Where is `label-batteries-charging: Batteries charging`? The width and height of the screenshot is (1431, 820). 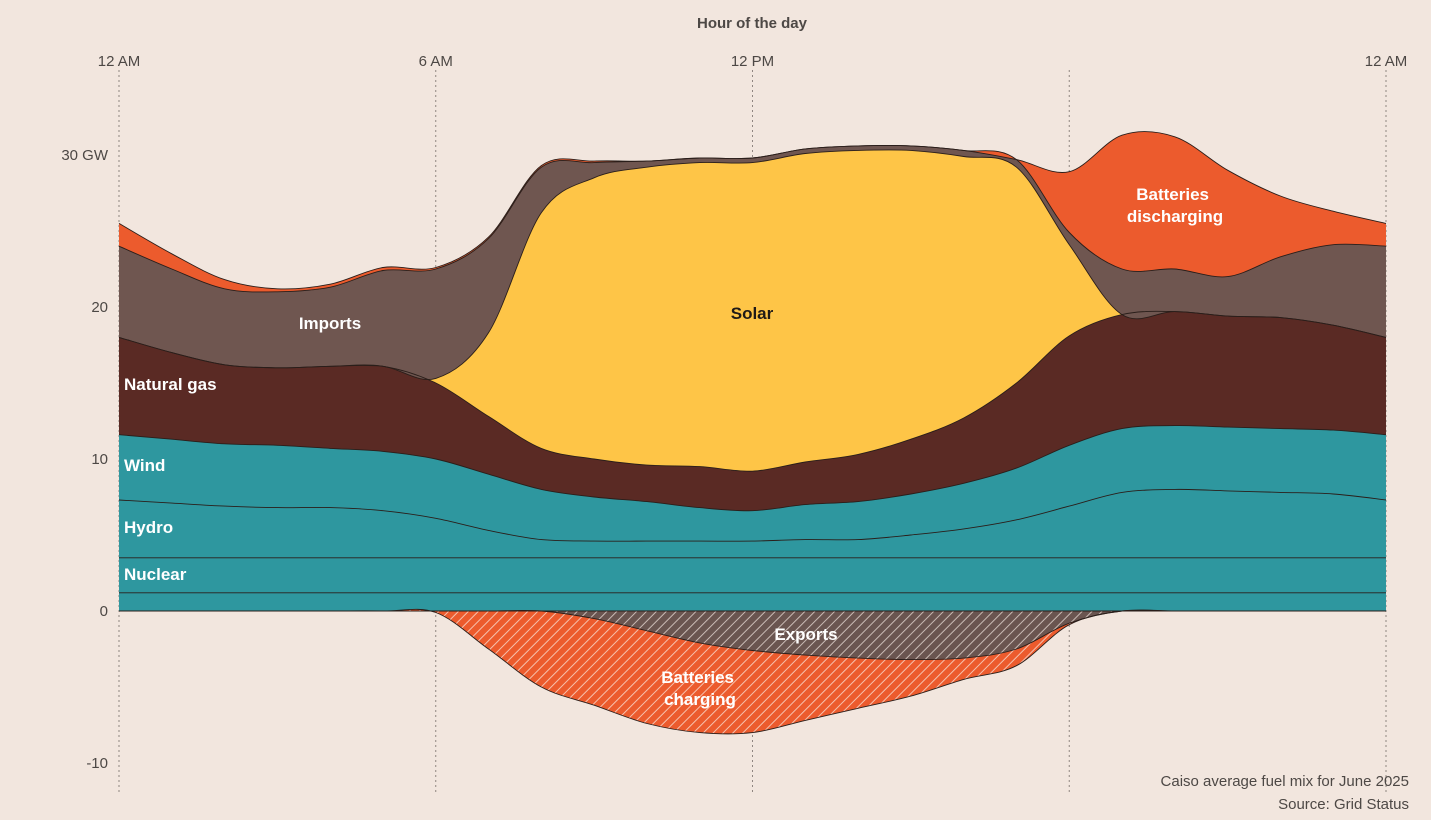
label-batteries-charging: Batteries charging is located at coordinates (700, 688).